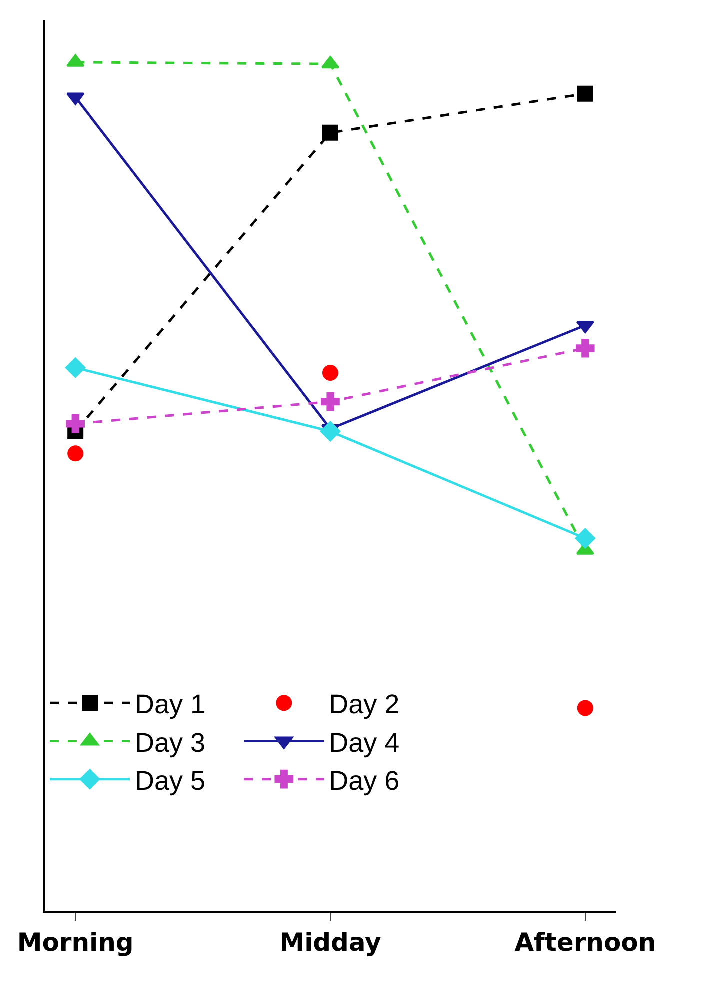  Describe the element at coordinates (364, 781) in the screenshot. I see `legend-label: Day 6` at that location.